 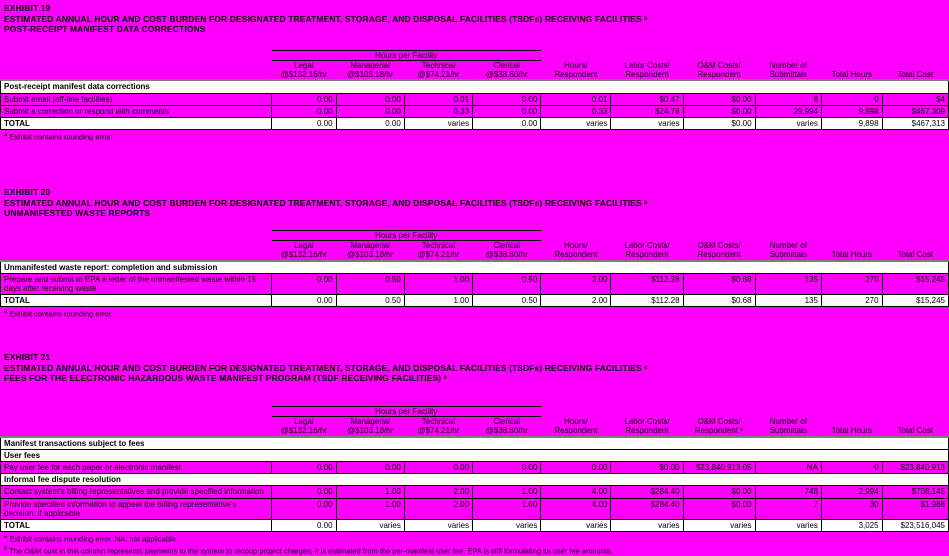 I want to click on total-value-cell: 9,898, so click(x=851, y=123).